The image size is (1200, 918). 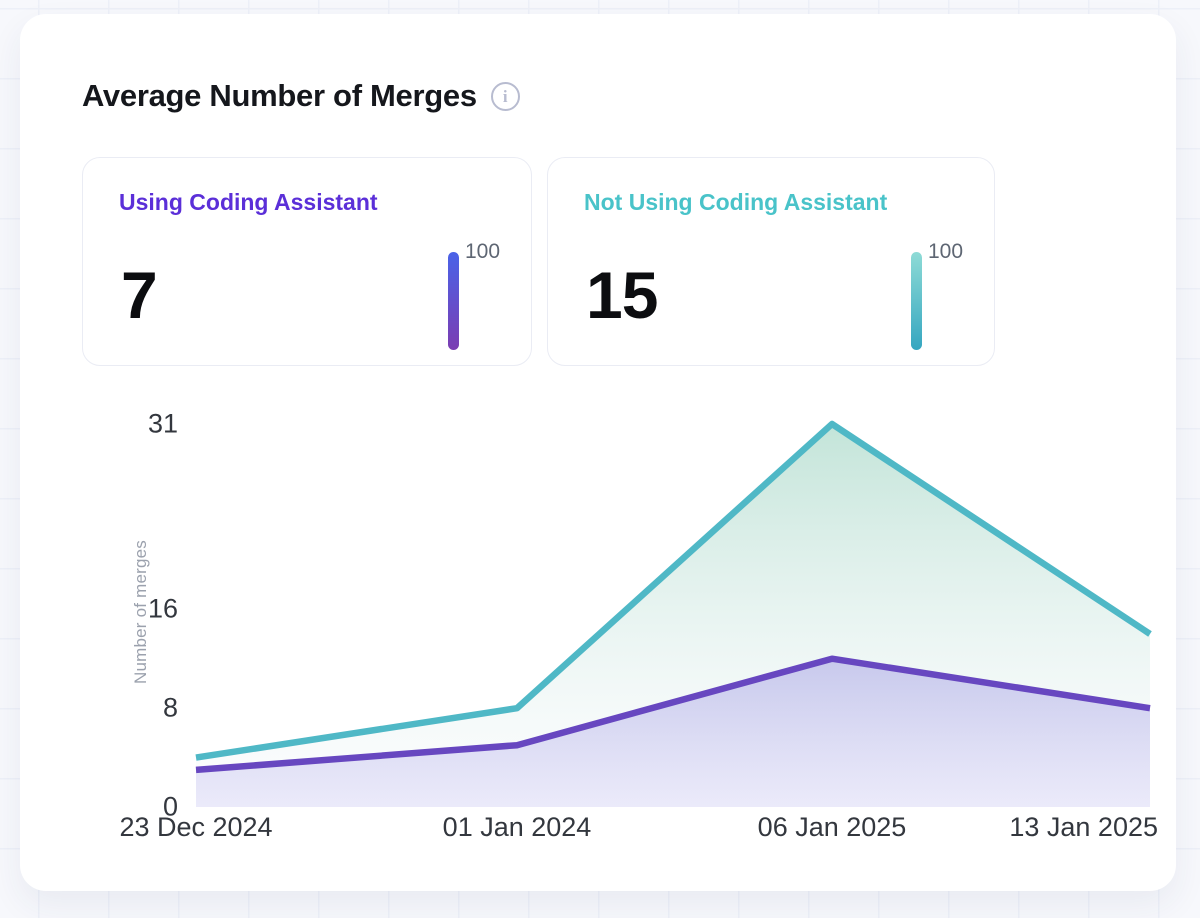 I want to click on y-tick-label: 0, so click(x=170, y=806).